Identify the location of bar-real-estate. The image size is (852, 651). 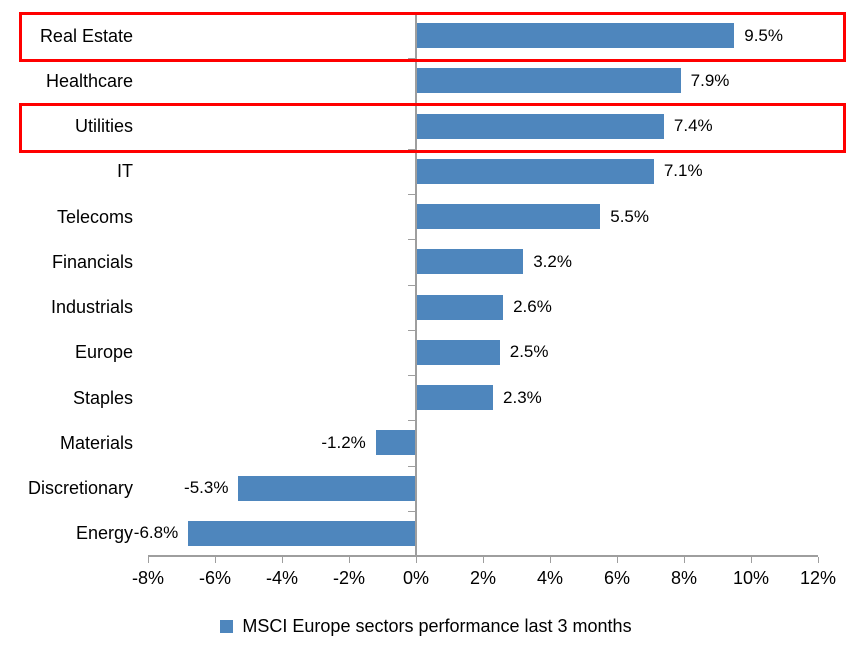
(575, 36).